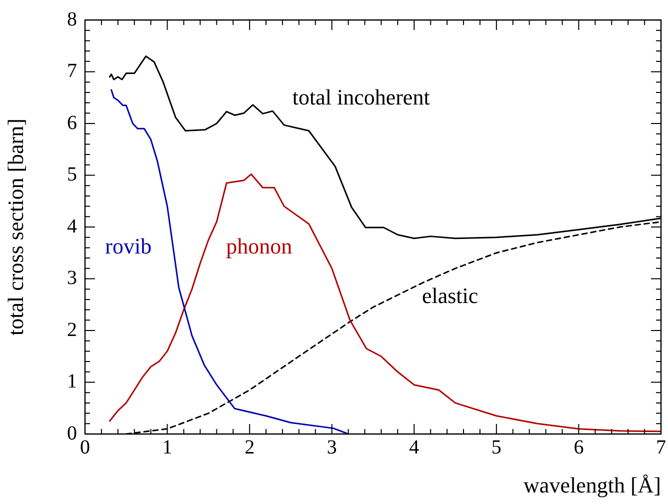  What do you see at coordinates (167, 447) in the screenshot?
I see `x-tick-label: 1` at bounding box center [167, 447].